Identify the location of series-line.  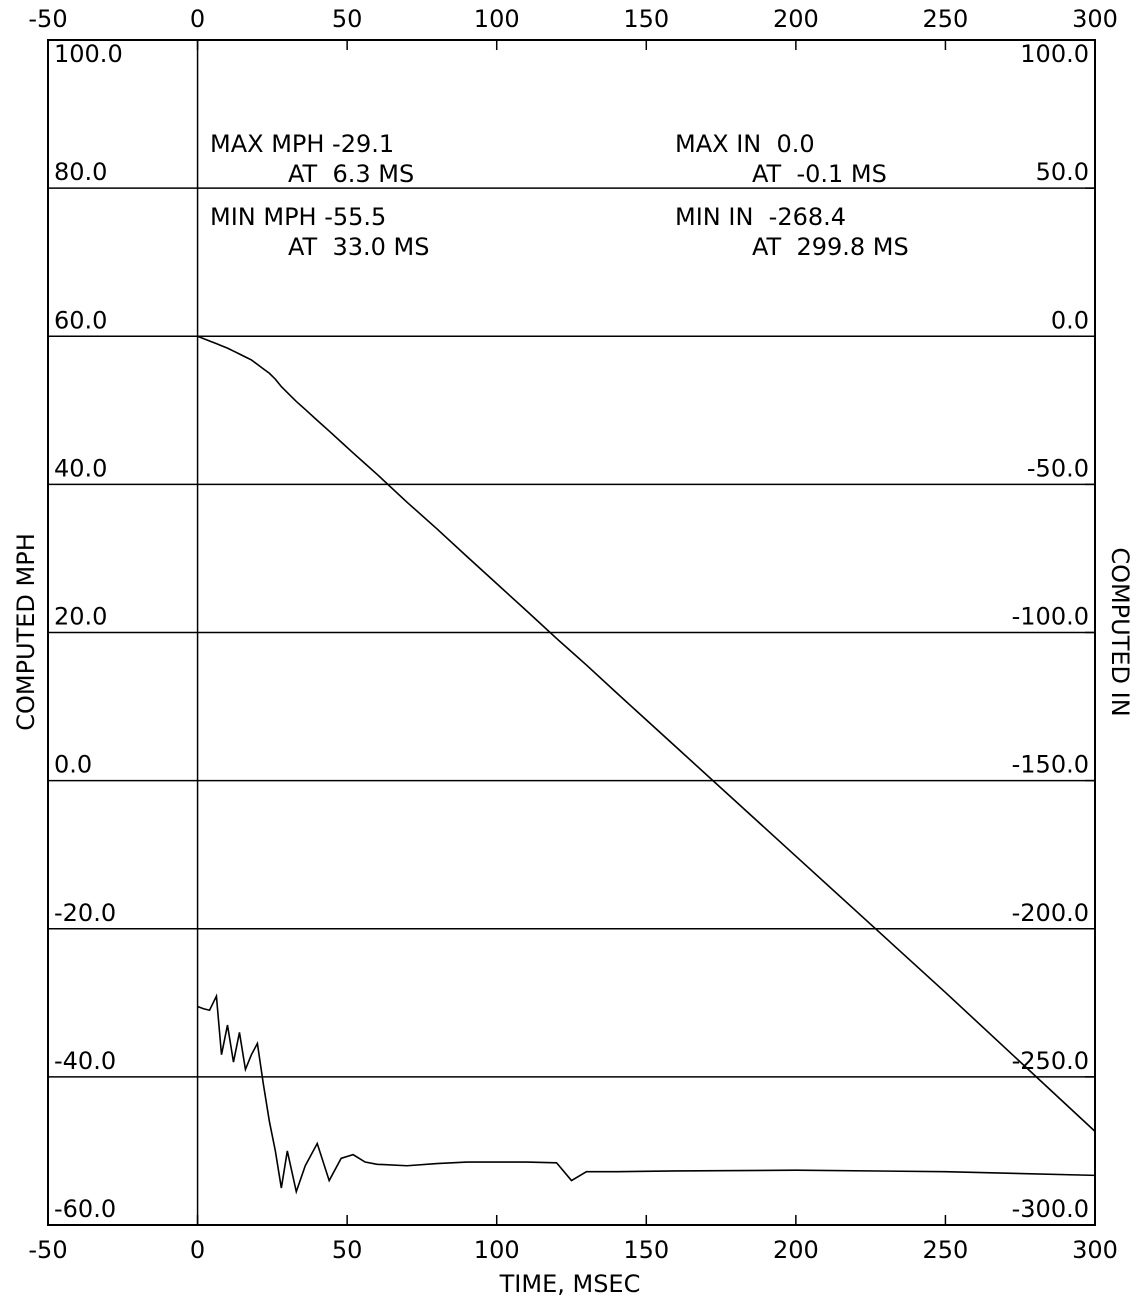
(646, 1094).